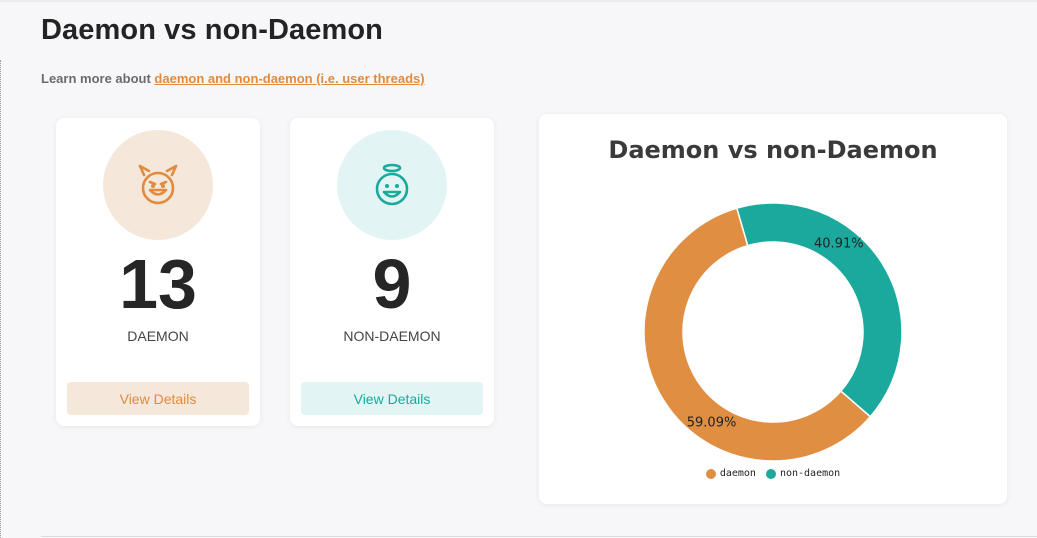 This screenshot has height=538, width=1037. I want to click on top-divider, so click(518, 1).